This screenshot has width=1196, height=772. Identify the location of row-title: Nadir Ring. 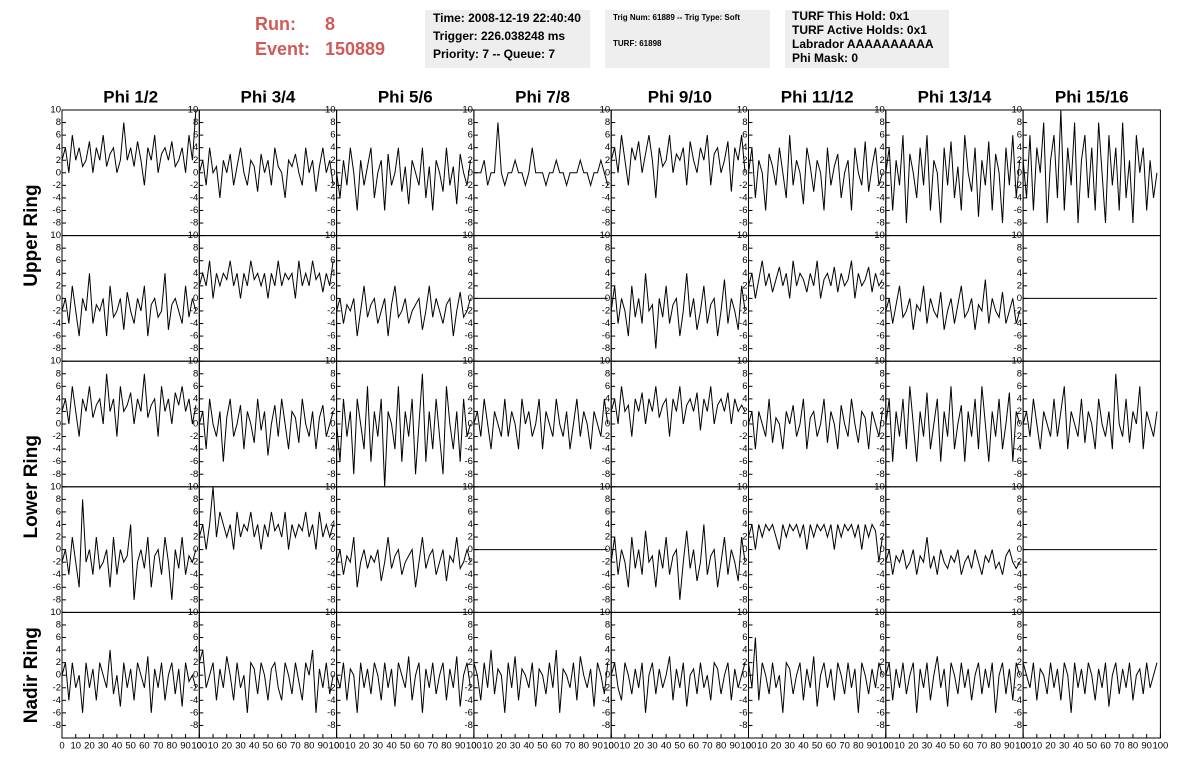
(31, 675).